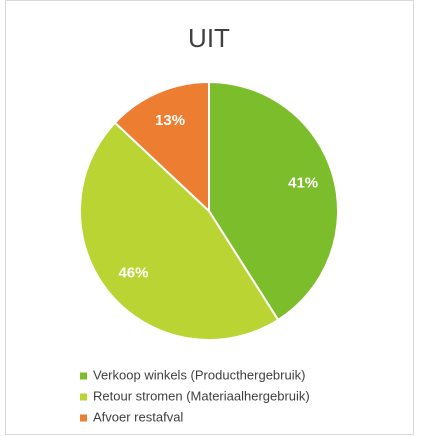  What do you see at coordinates (138, 416) in the screenshot?
I see `legend-label: Afvoer restafval` at bounding box center [138, 416].